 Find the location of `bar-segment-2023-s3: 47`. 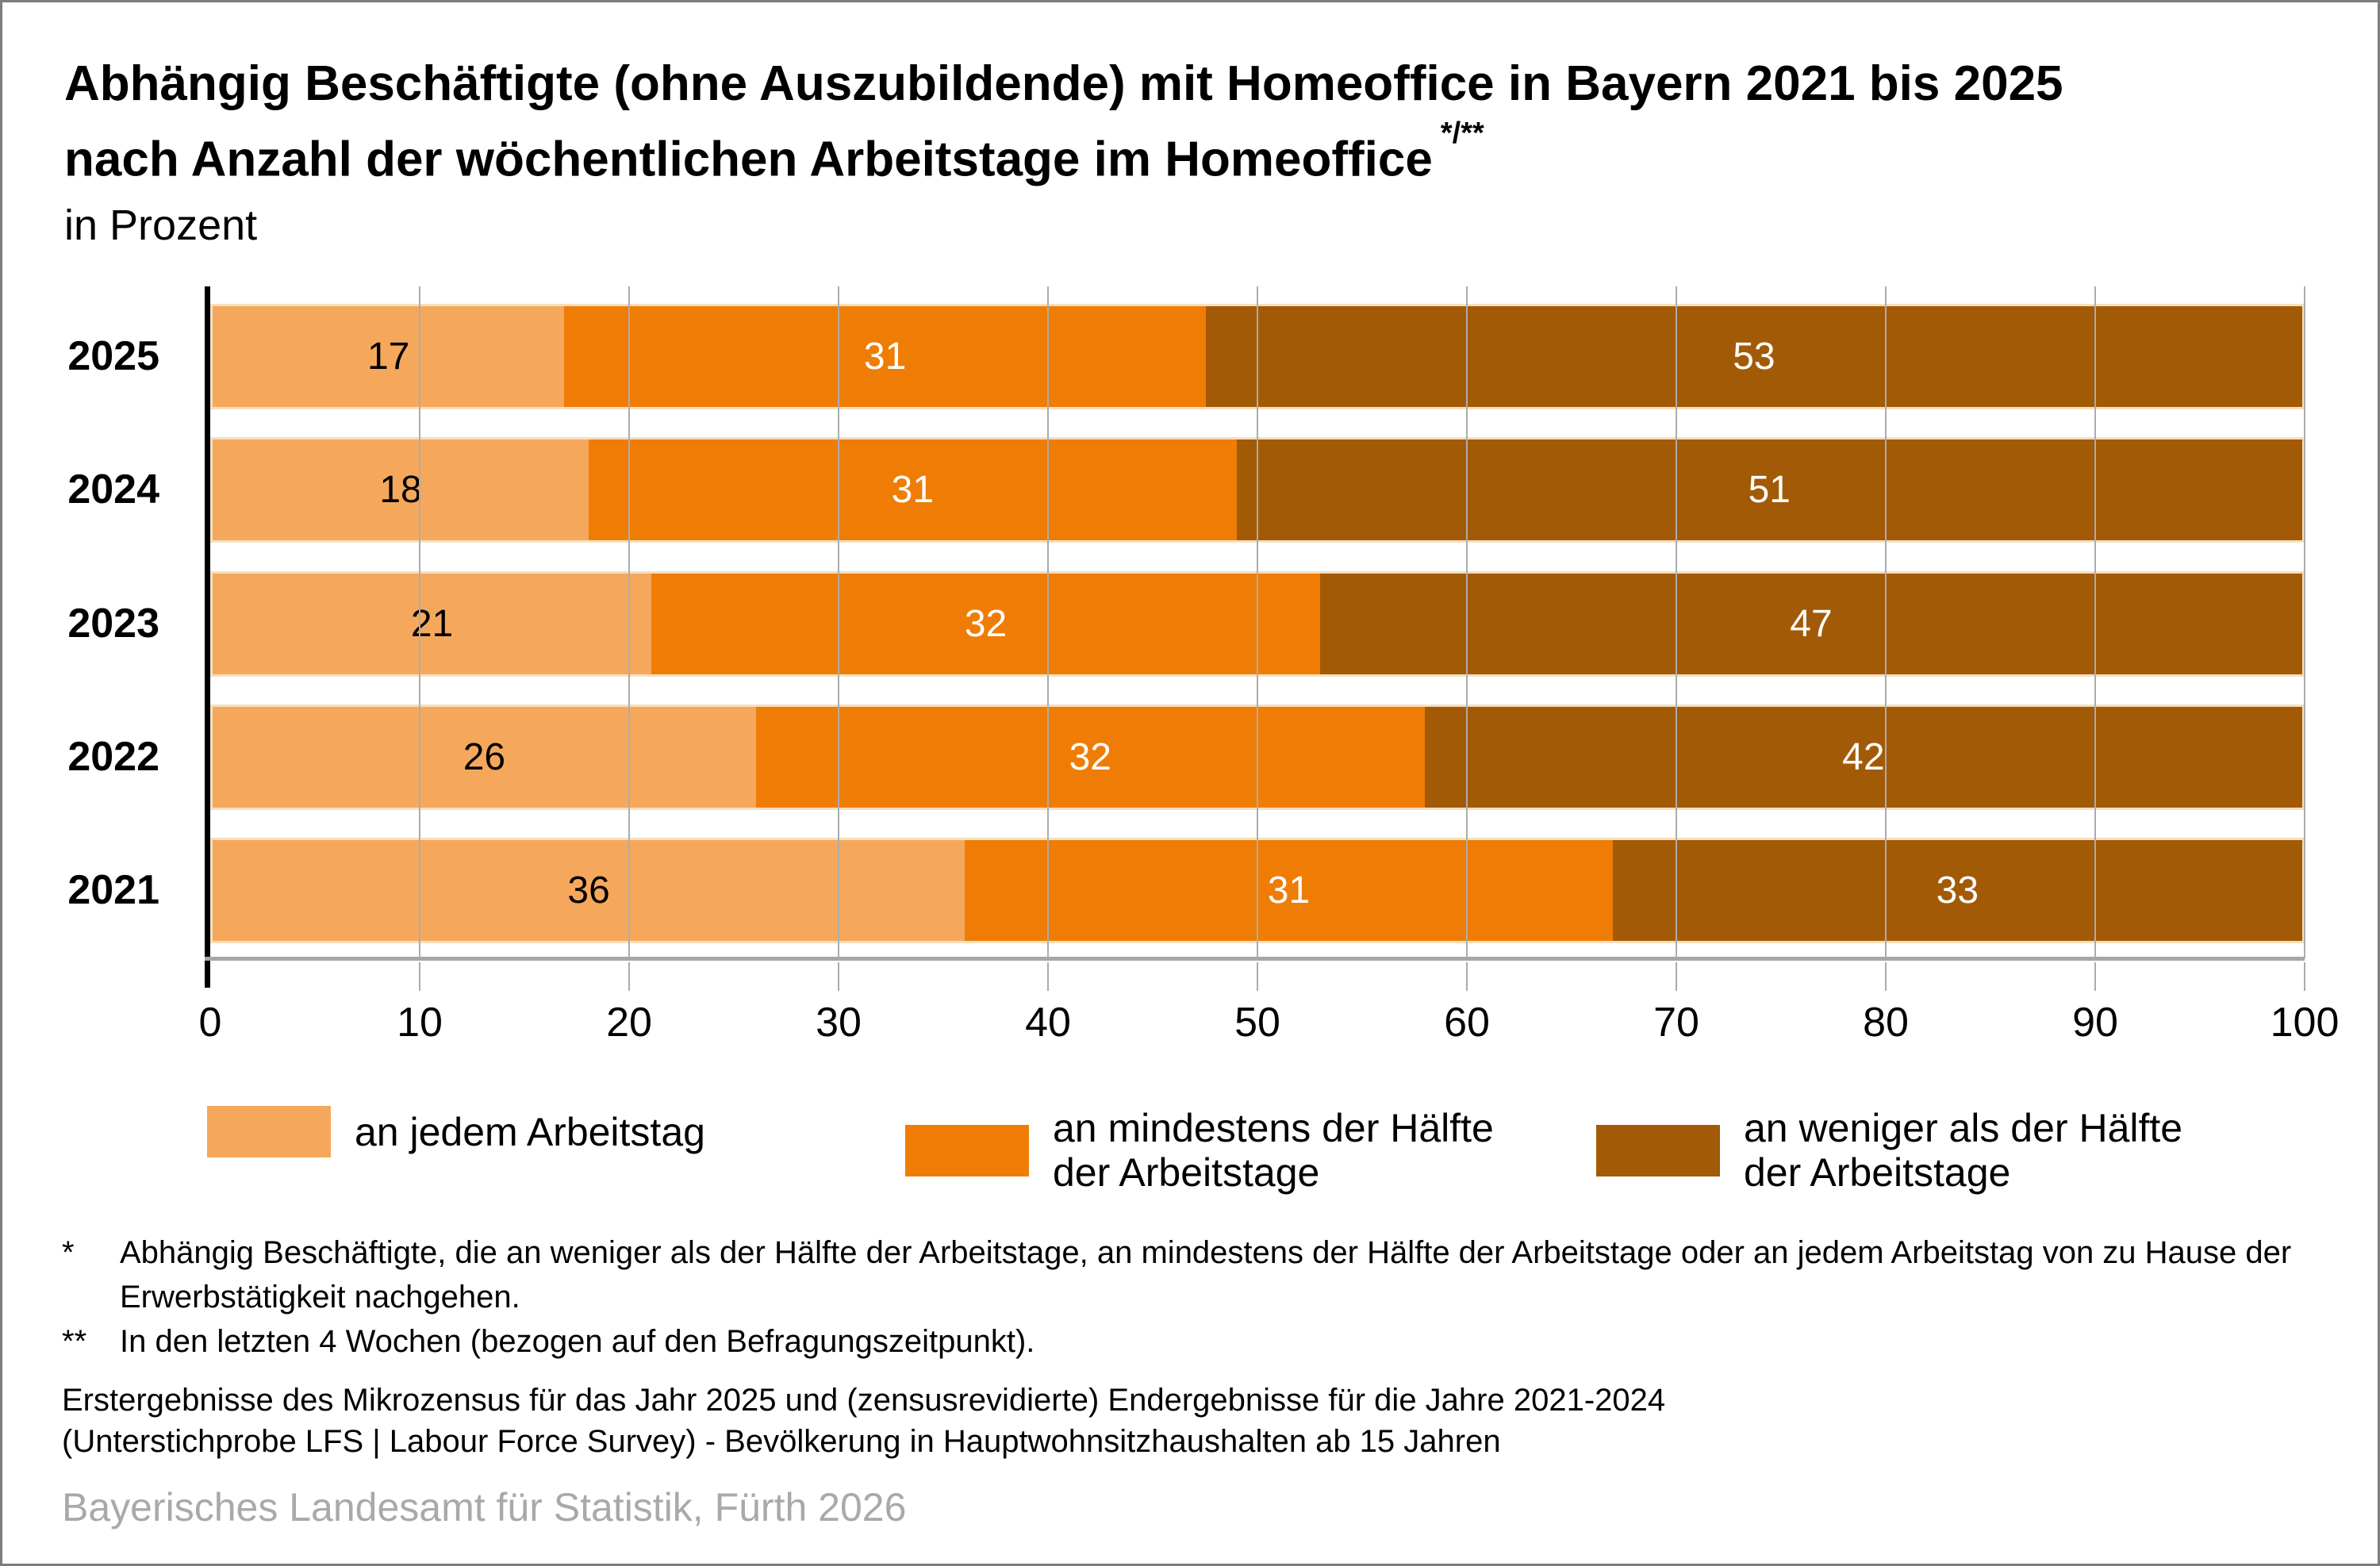

bar-segment-2023-s3: 47 is located at coordinates (1811, 623).